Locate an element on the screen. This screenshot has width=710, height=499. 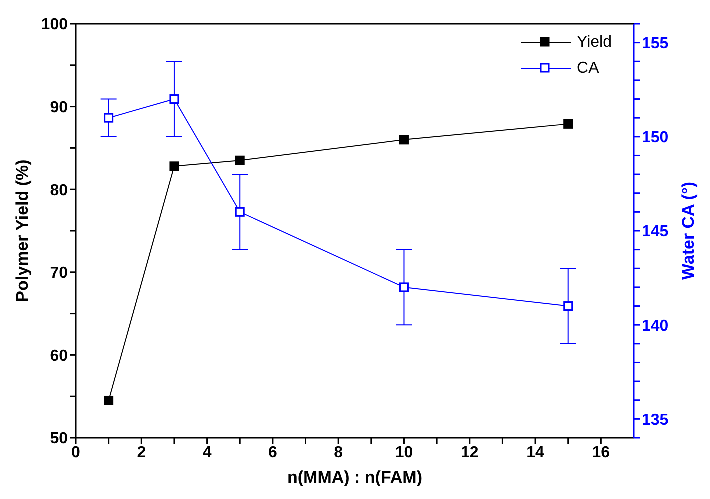
x-tick-label: 14 is located at coordinates (535, 453).